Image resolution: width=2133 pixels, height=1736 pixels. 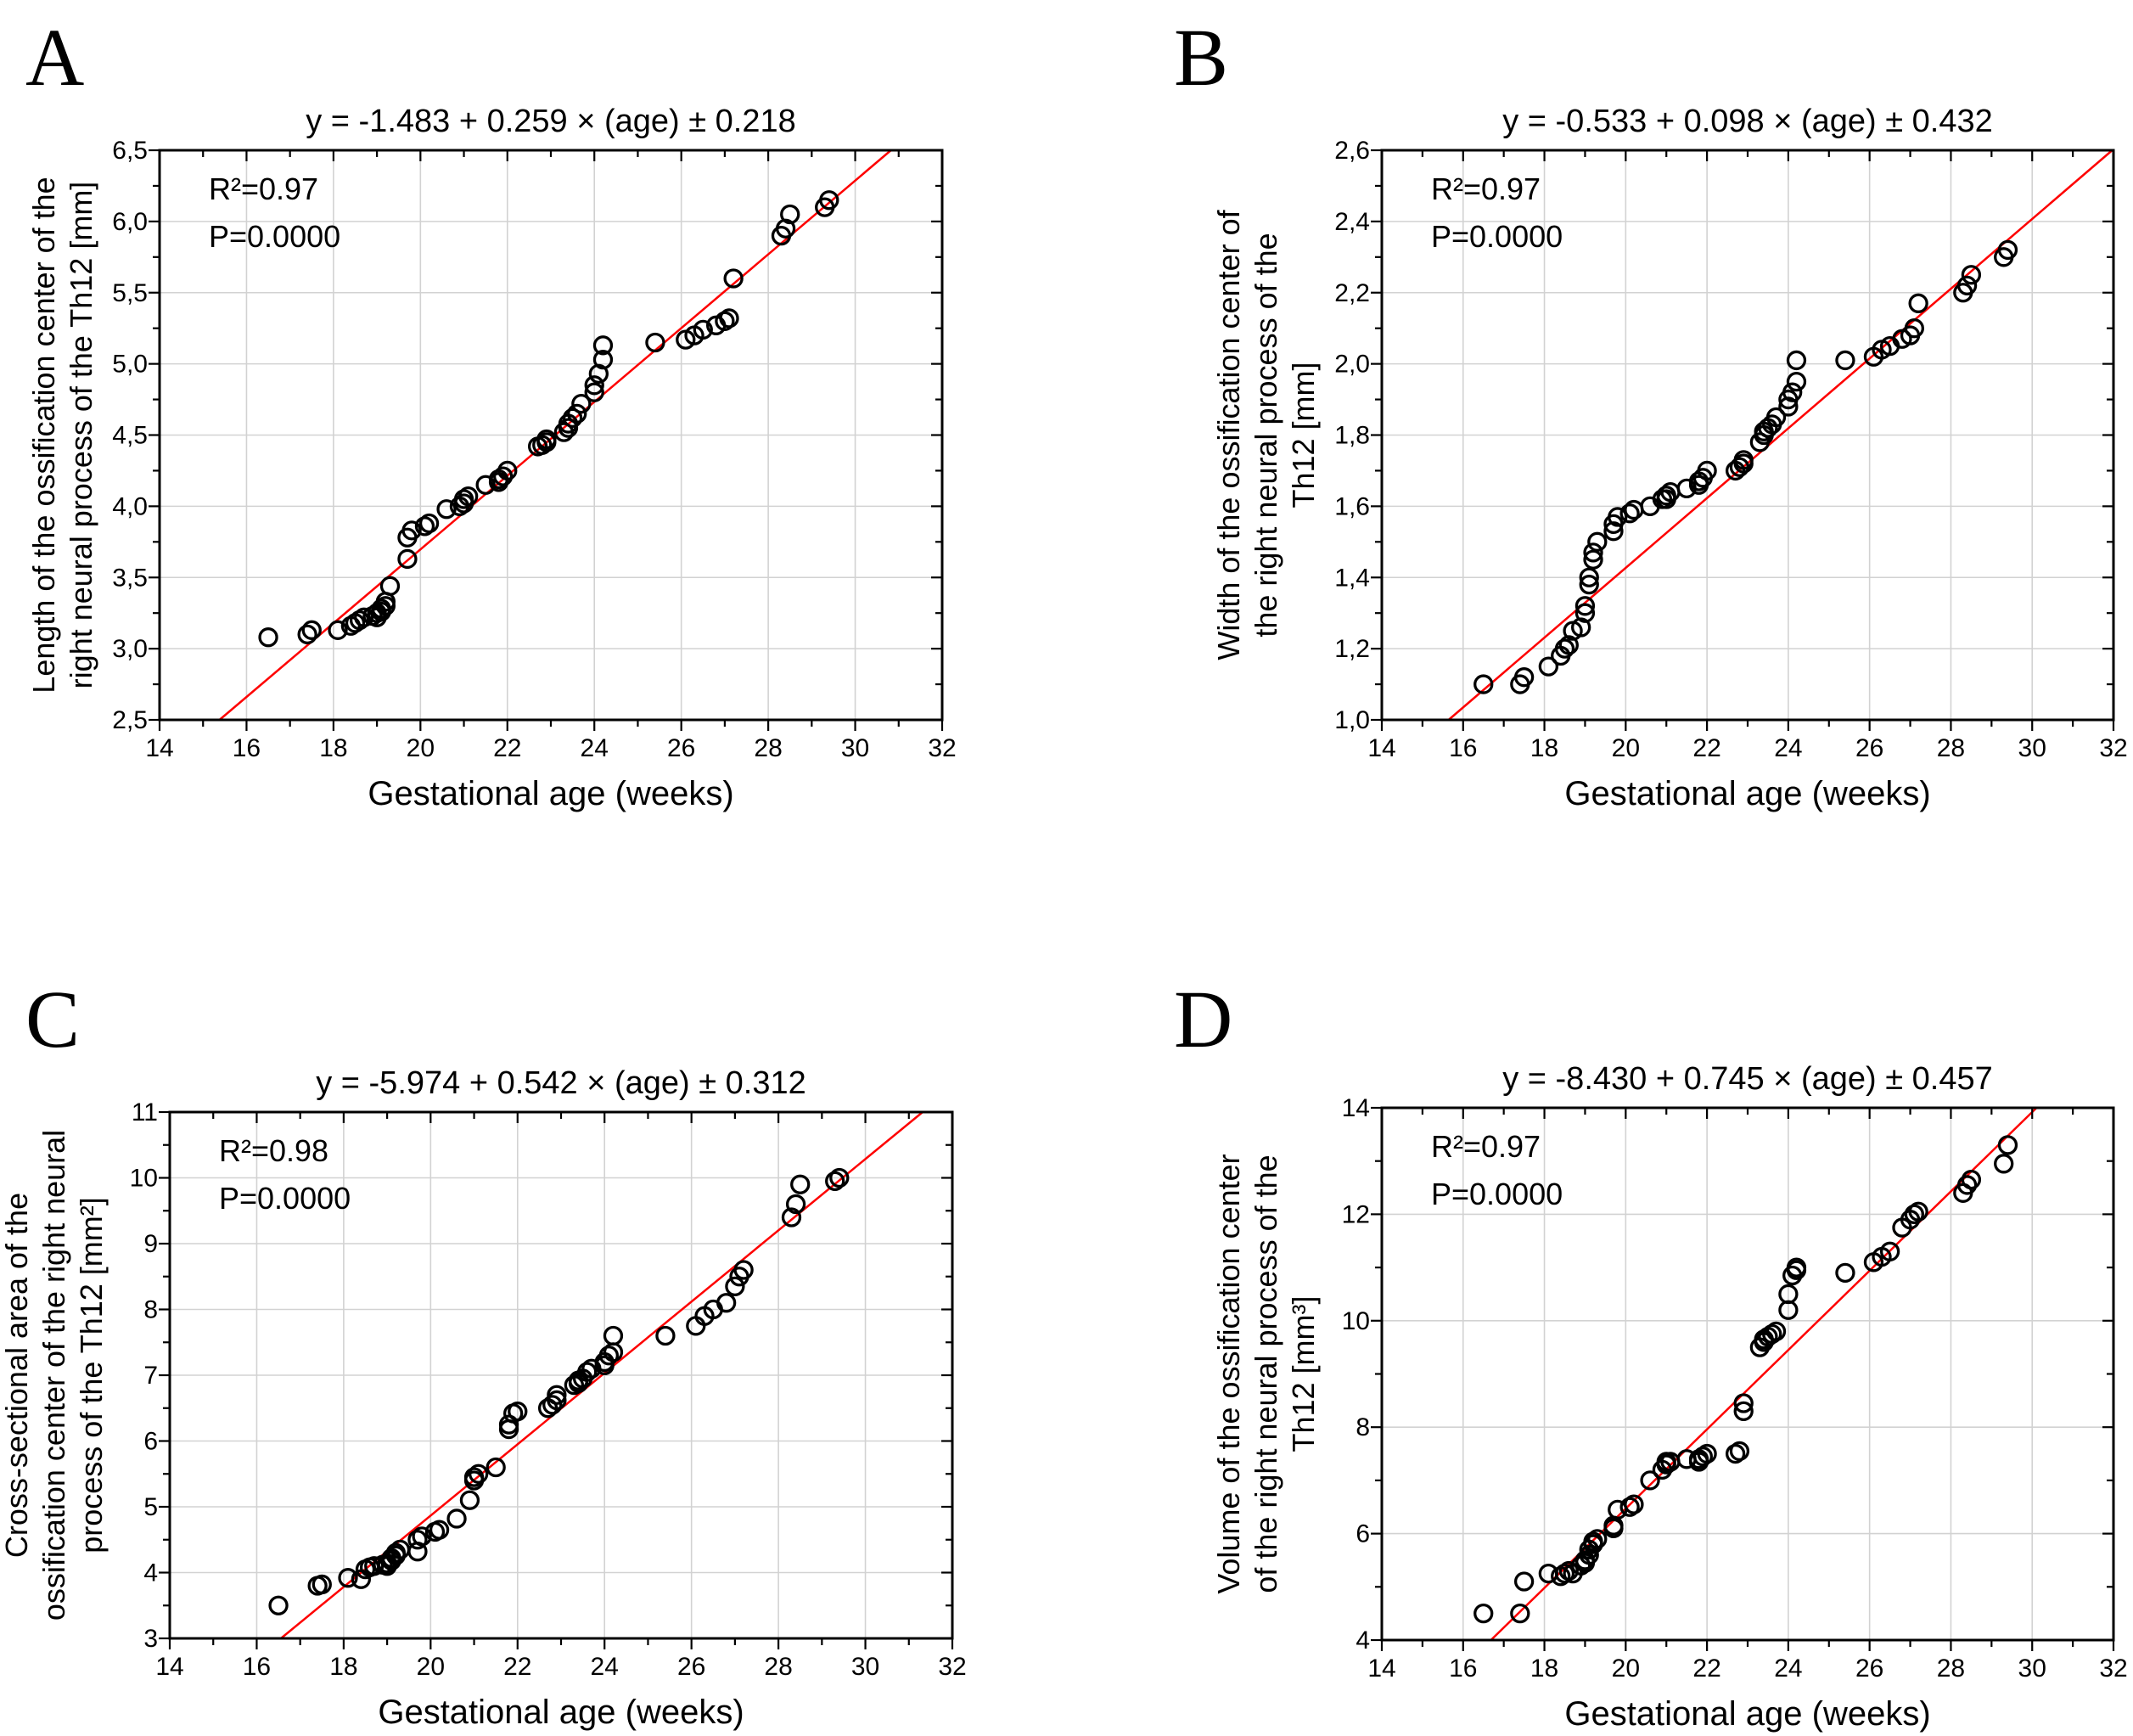 What do you see at coordinates (150, 1244) in the screenshot?
I see `y-axis-tick-label: 9` at bounding box center [150, 1244].